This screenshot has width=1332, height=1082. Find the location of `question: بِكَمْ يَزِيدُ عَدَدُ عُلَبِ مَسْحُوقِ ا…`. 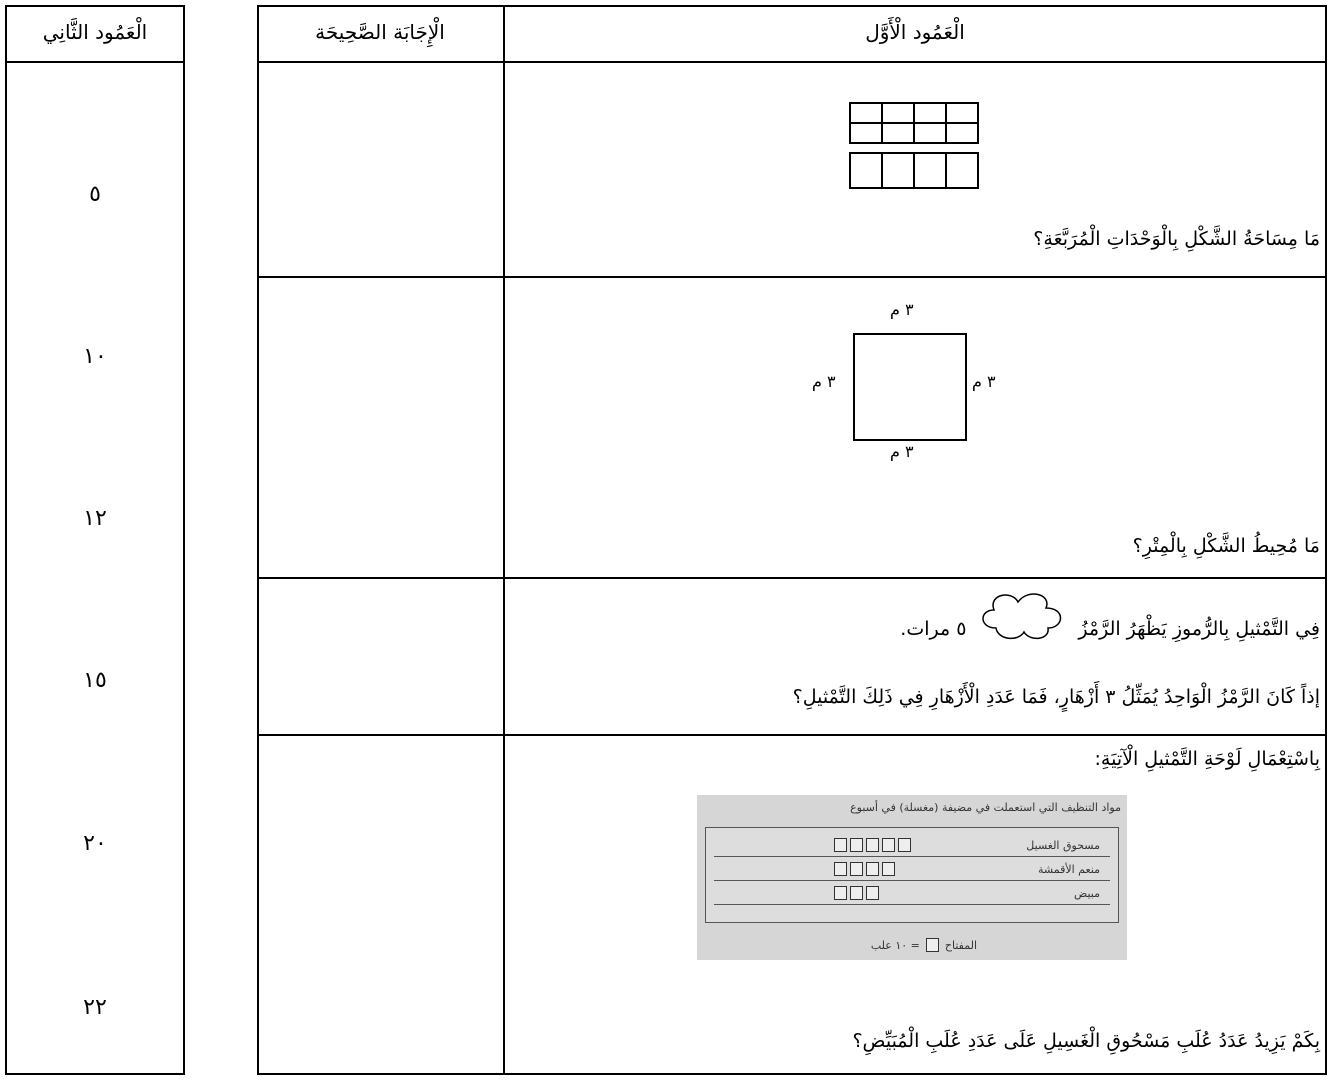

question: بِكَمْ يَزِيدُ عَدَدُ عُلَبِ مَسْحُوقِ ا… is located at coordinates (1086, 1041).